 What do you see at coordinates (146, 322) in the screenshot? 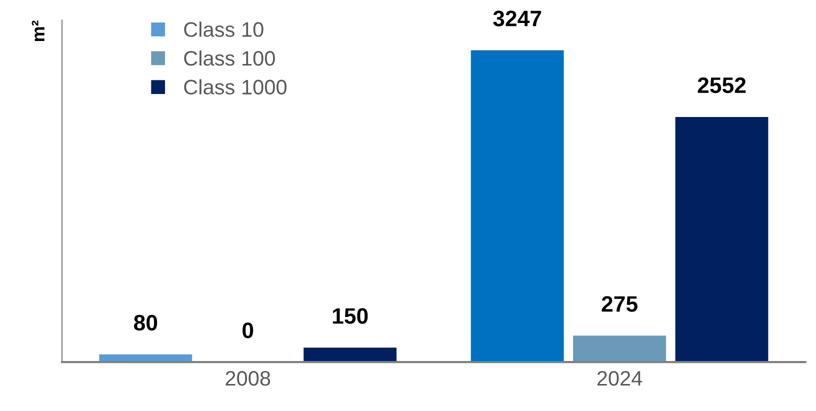
I see `data-label: 80` at bounding box center [146, 322].